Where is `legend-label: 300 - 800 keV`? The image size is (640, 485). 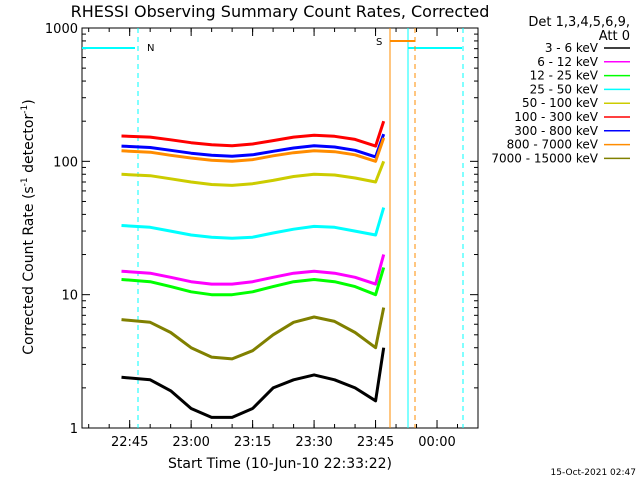
legend-label: 300 - 800 keV is located at coordinates (556, 131).